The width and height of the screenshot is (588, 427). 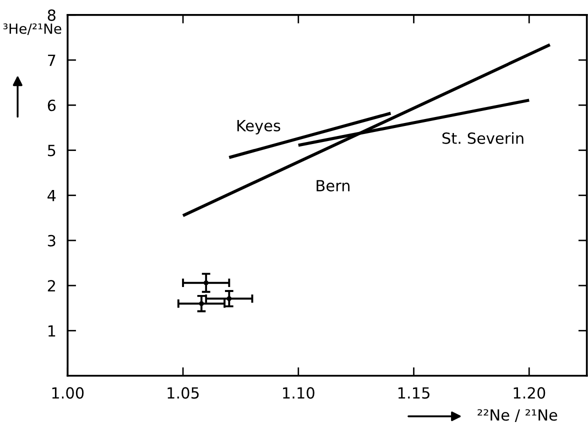 I want to click on x-tick-label: 1.05, so click(x=183, y=393).